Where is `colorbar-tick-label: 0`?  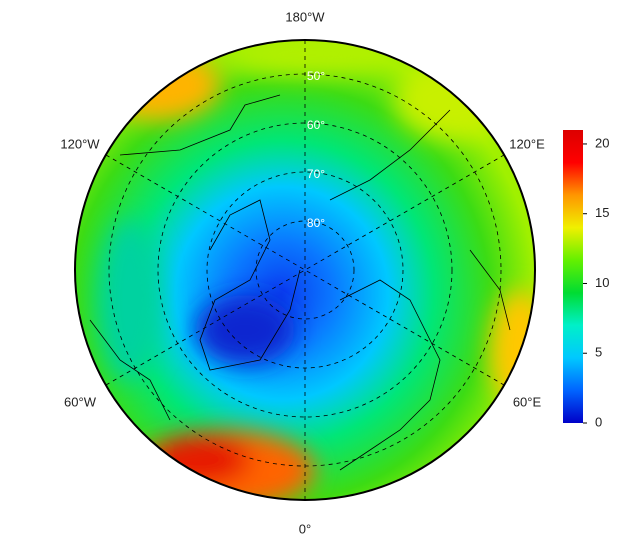 colorbar-tick-label: 0 is located at coordinates (598, 421).